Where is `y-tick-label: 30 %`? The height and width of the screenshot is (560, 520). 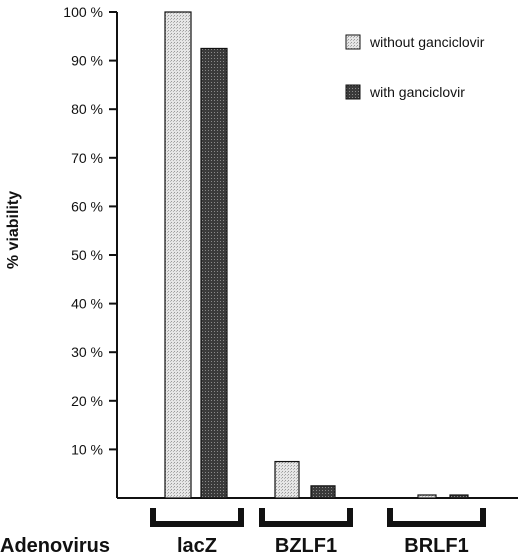 y-tick-label: 30 % is located at coordinates (87, 352).